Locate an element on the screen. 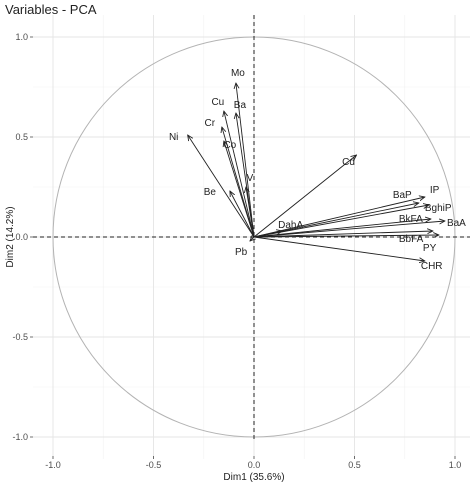 This screenshot has height=485, width=474. x-axis-label: Dim1 (35.6%) is located at coordinates (253, 477).